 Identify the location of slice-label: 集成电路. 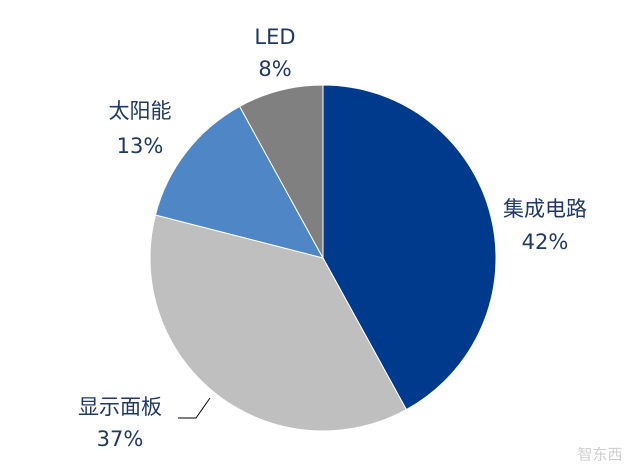
(545, 209).